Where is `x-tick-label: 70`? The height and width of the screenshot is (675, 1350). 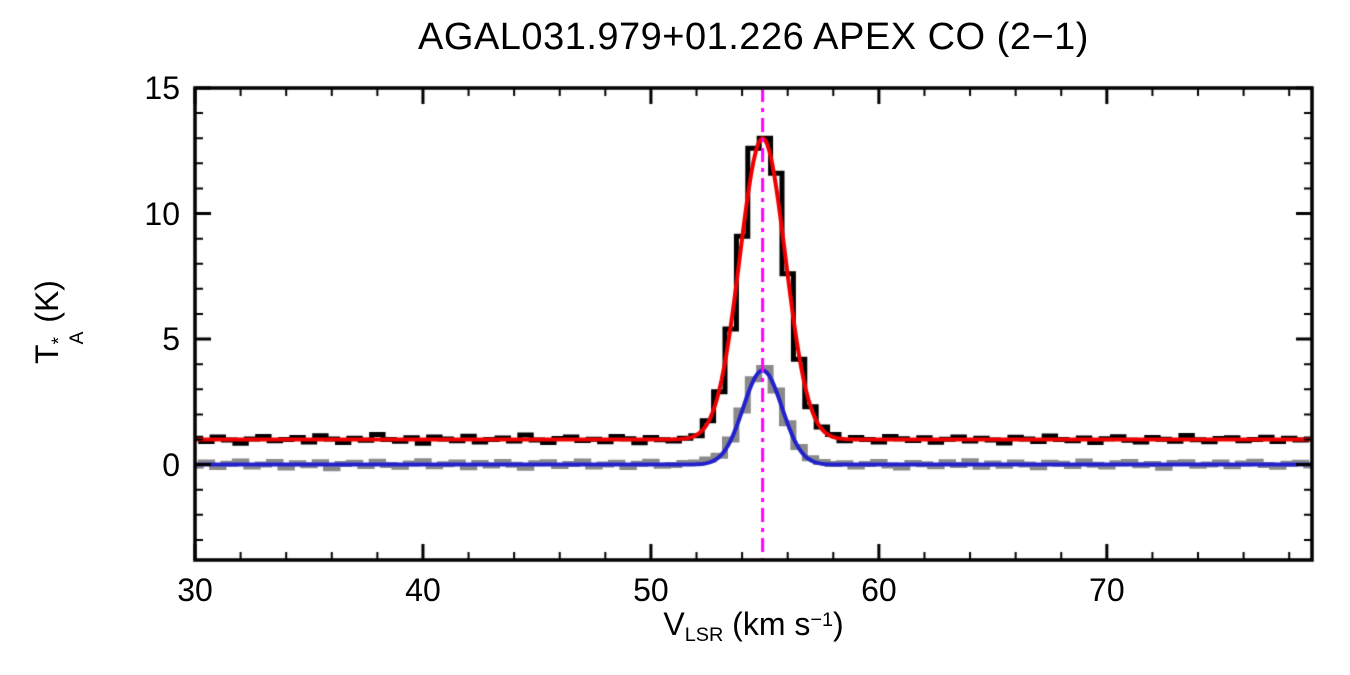 x-tick-label: 70 is located at coordinates (1107, 590).